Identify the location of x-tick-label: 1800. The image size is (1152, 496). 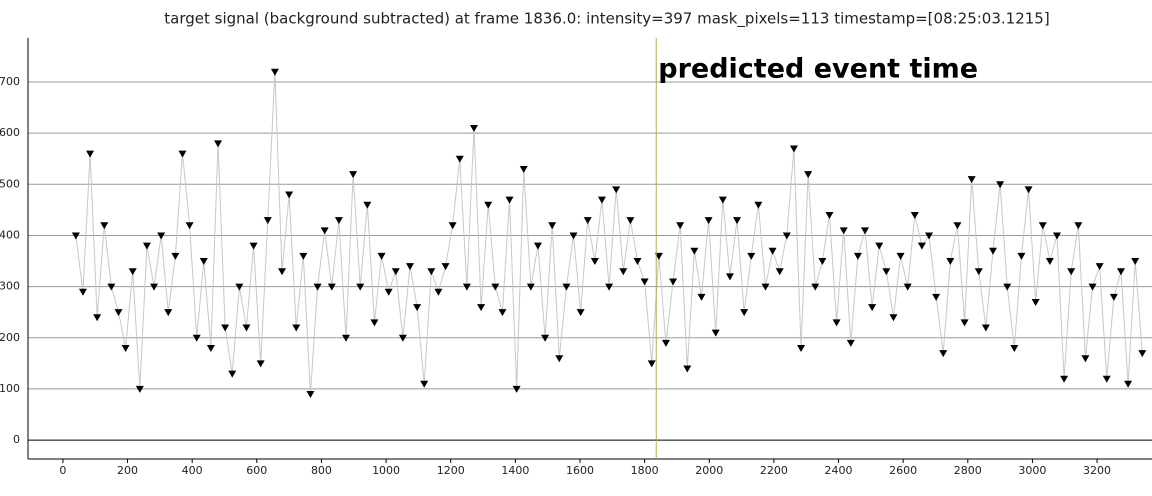
(645, 470).